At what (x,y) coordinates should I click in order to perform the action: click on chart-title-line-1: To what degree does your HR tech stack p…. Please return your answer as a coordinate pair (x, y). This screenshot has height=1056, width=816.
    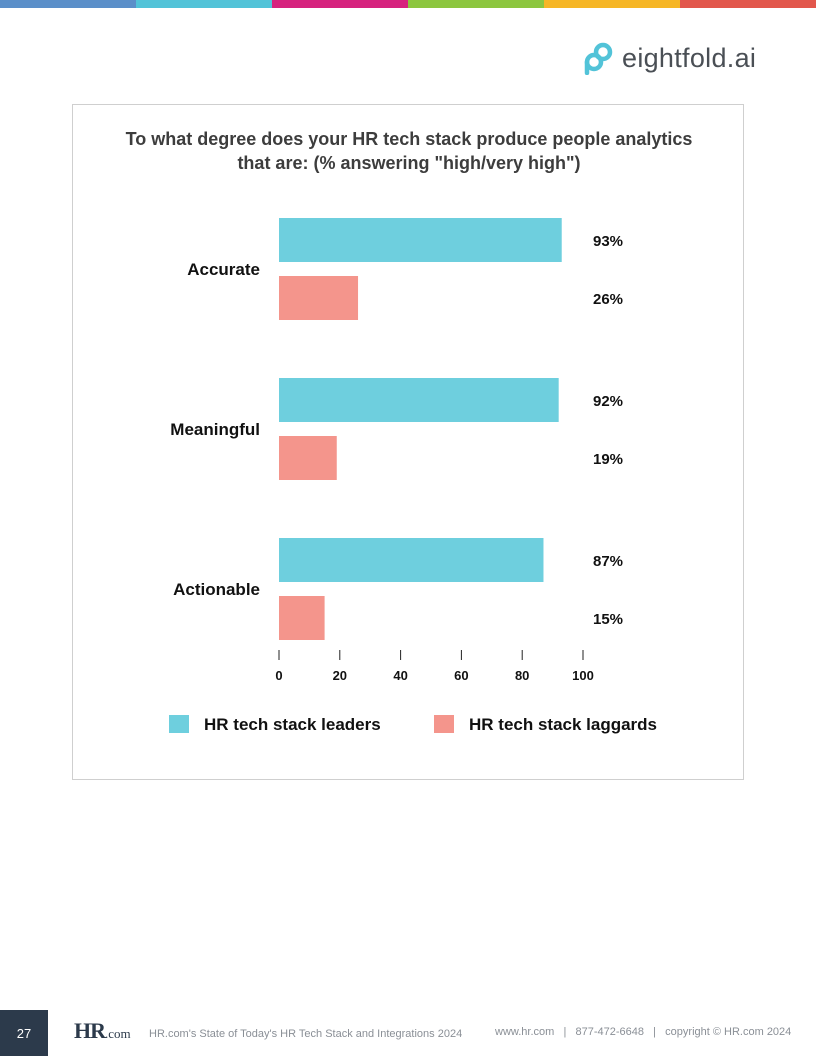
    Looking at the image, I should click on (409, 139).